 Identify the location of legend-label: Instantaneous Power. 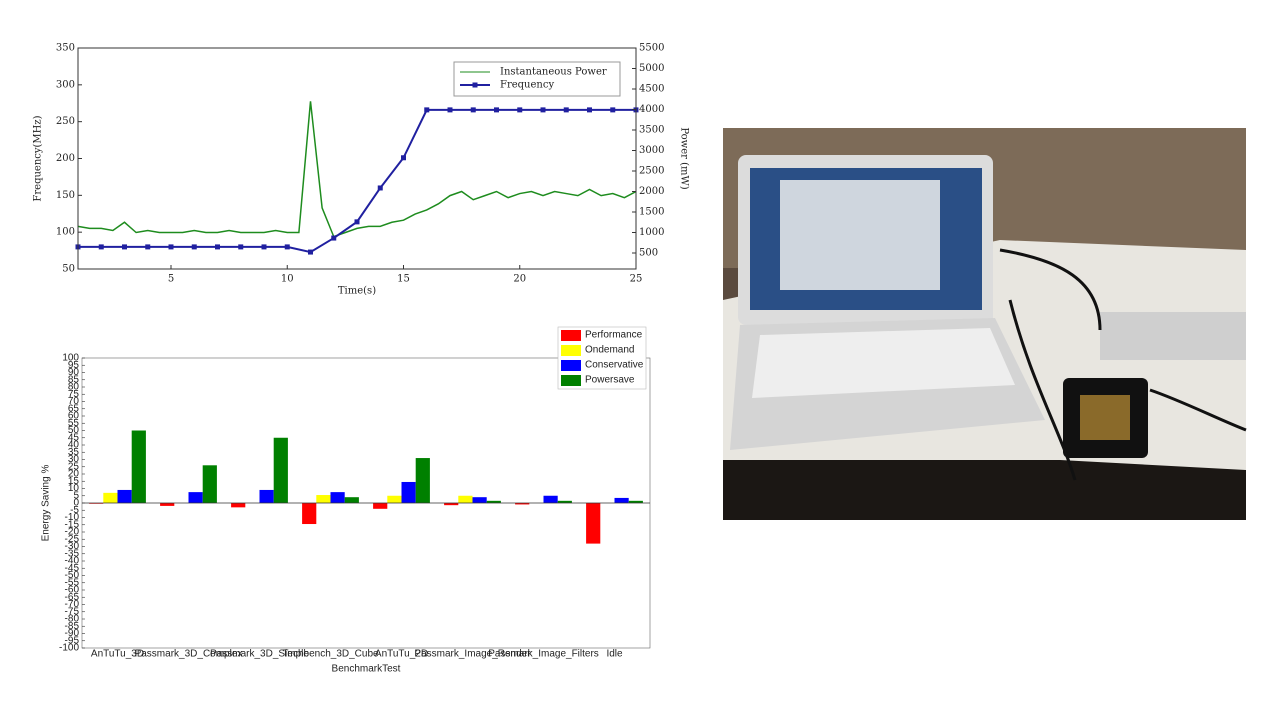
(553, 72).